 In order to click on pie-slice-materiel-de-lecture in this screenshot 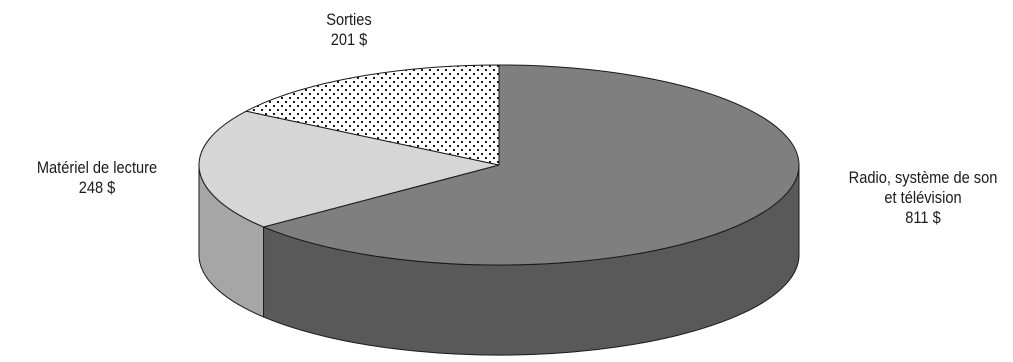, I will do `click(349, 169)`.